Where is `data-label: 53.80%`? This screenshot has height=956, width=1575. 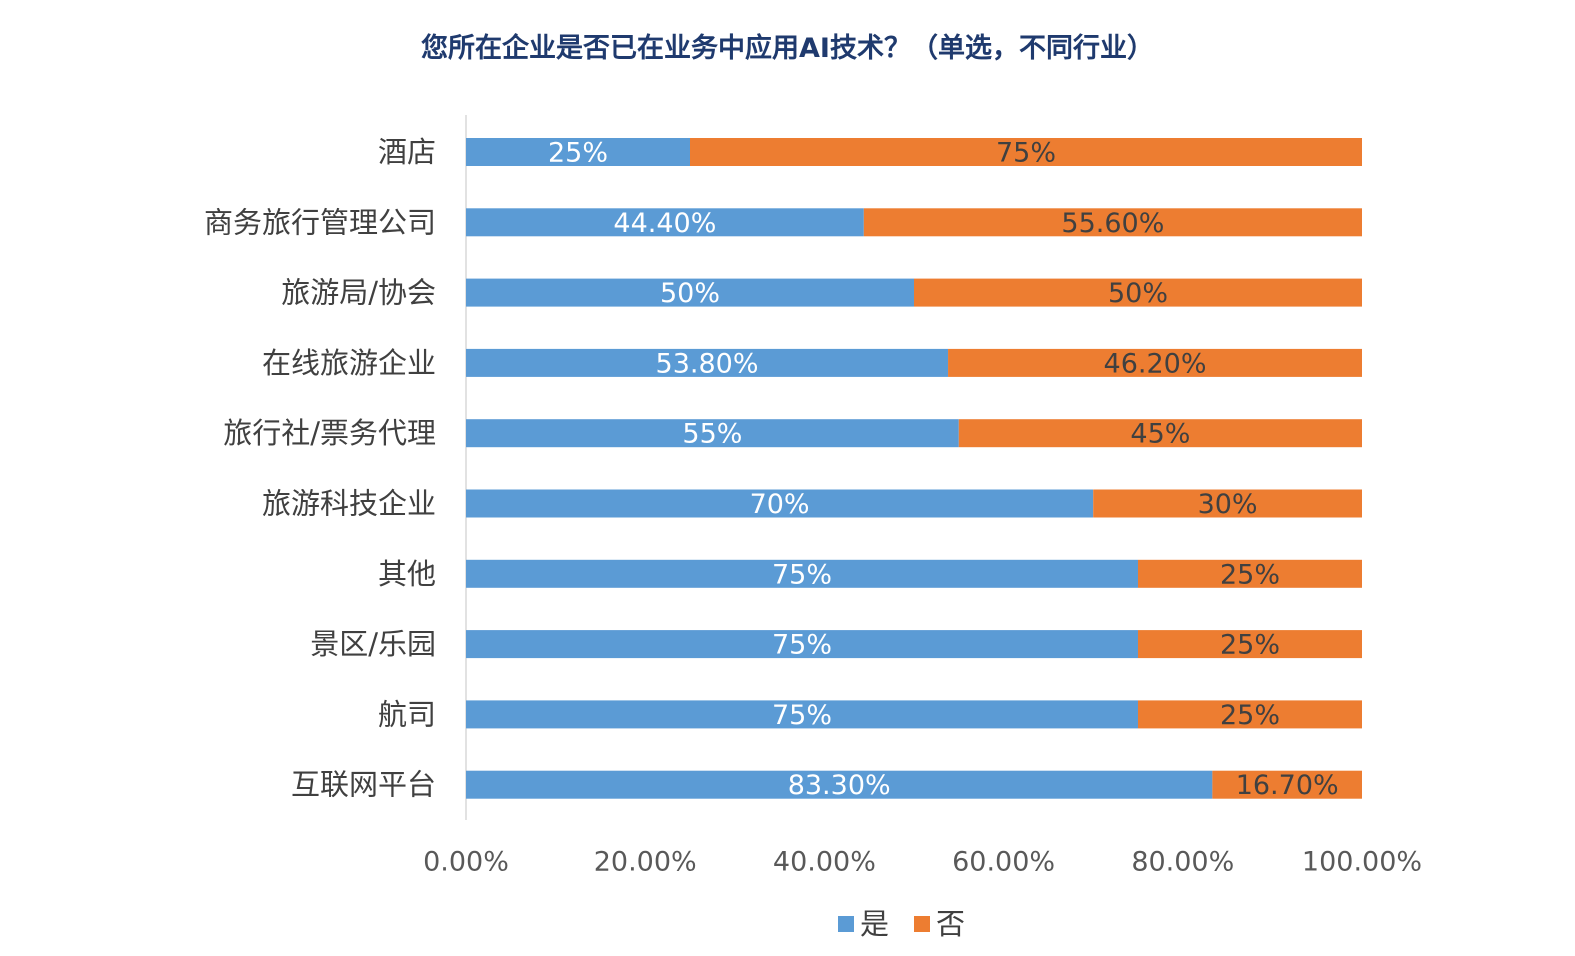
data-label: 53.80% is located at coordinates (707, 363).